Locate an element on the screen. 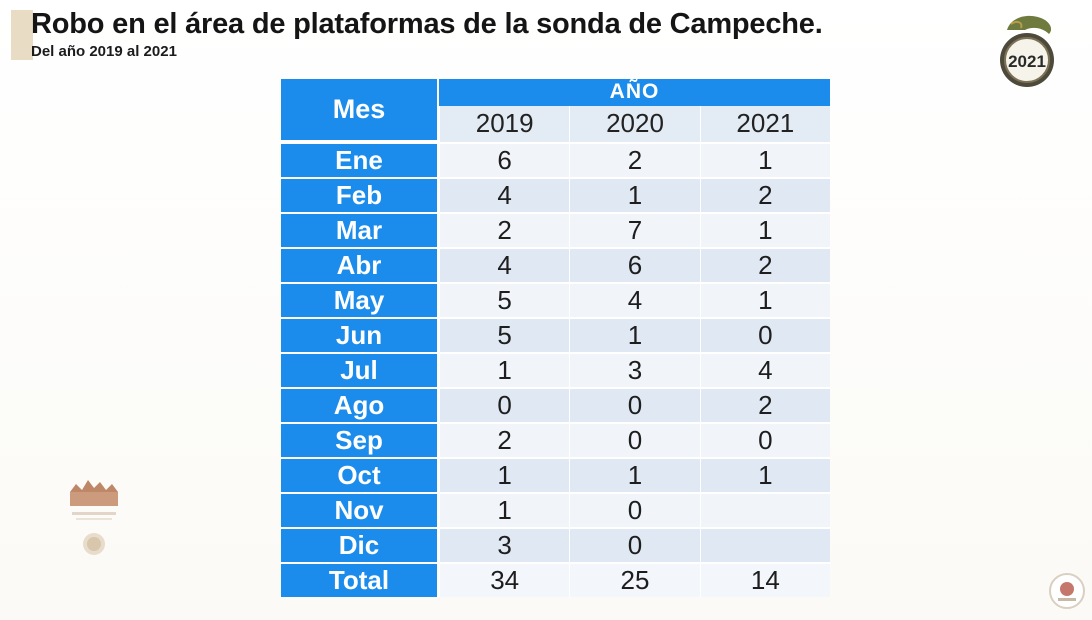 This screenshot has height=620, width=1092. month-cell: May is located at coordinates (360, 299).